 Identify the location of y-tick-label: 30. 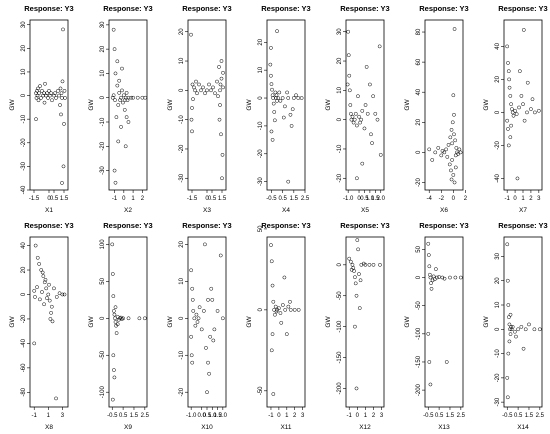
(103, 24).